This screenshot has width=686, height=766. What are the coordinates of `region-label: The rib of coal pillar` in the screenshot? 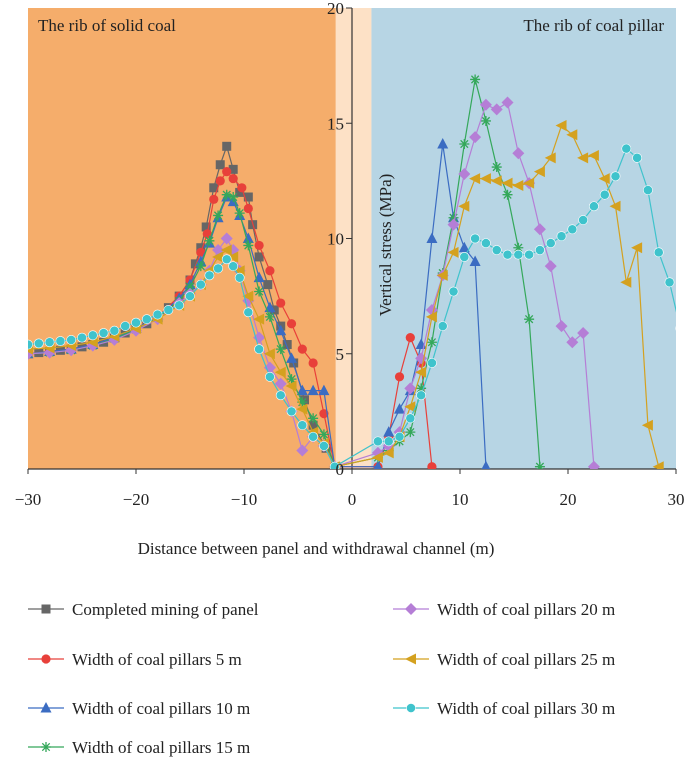 It's located at (593, 25).